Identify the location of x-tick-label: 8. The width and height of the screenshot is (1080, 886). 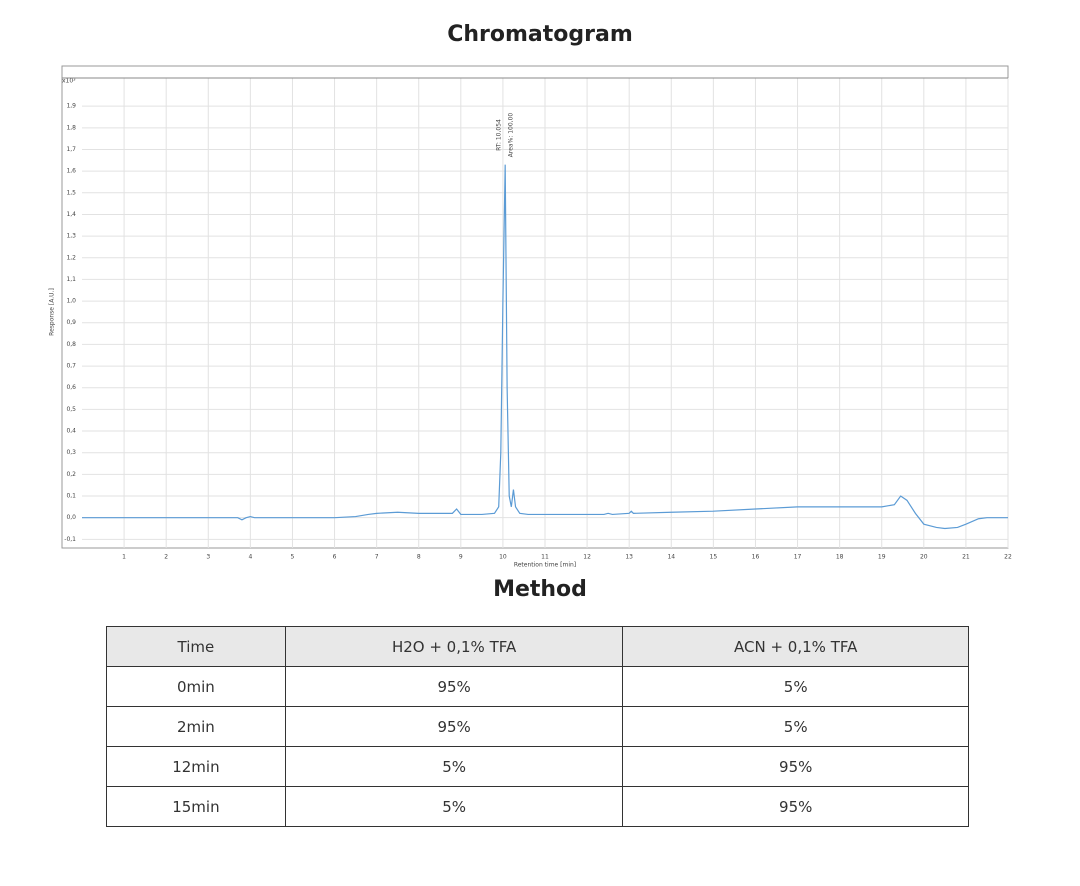
(419, 557).